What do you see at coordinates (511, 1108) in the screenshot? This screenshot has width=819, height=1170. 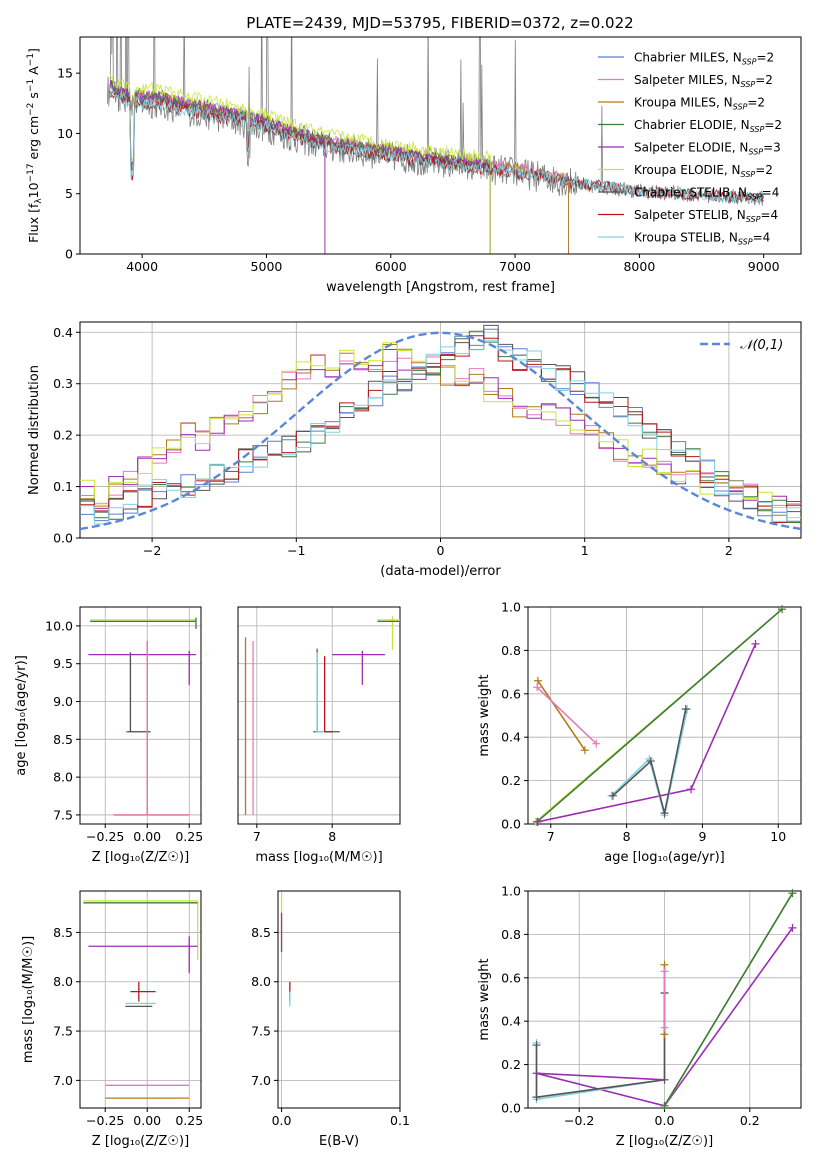 I see `y-tick-label: 0.0` at bounding box center [511, 1108].